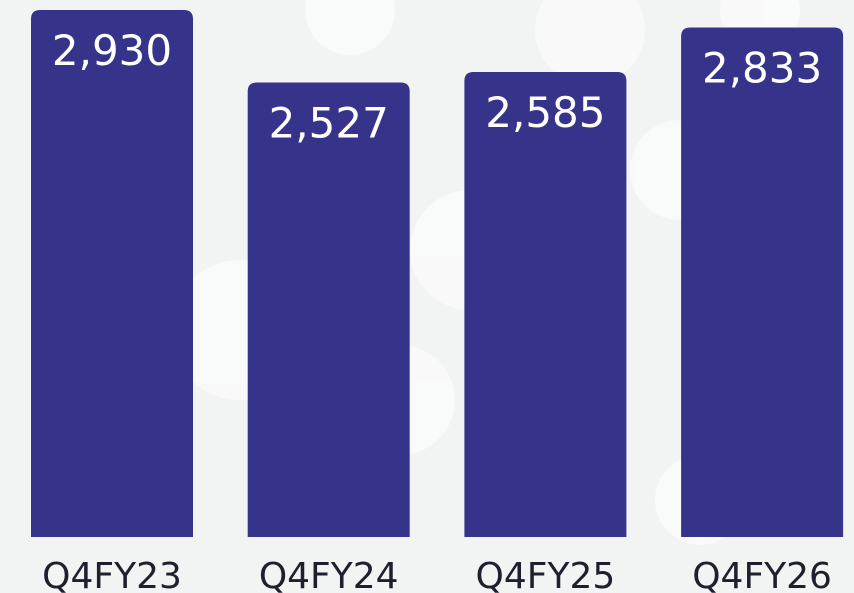 This screenshot has height=593, width=854. I want to click on value-label: 2,833, so click(762, 67).